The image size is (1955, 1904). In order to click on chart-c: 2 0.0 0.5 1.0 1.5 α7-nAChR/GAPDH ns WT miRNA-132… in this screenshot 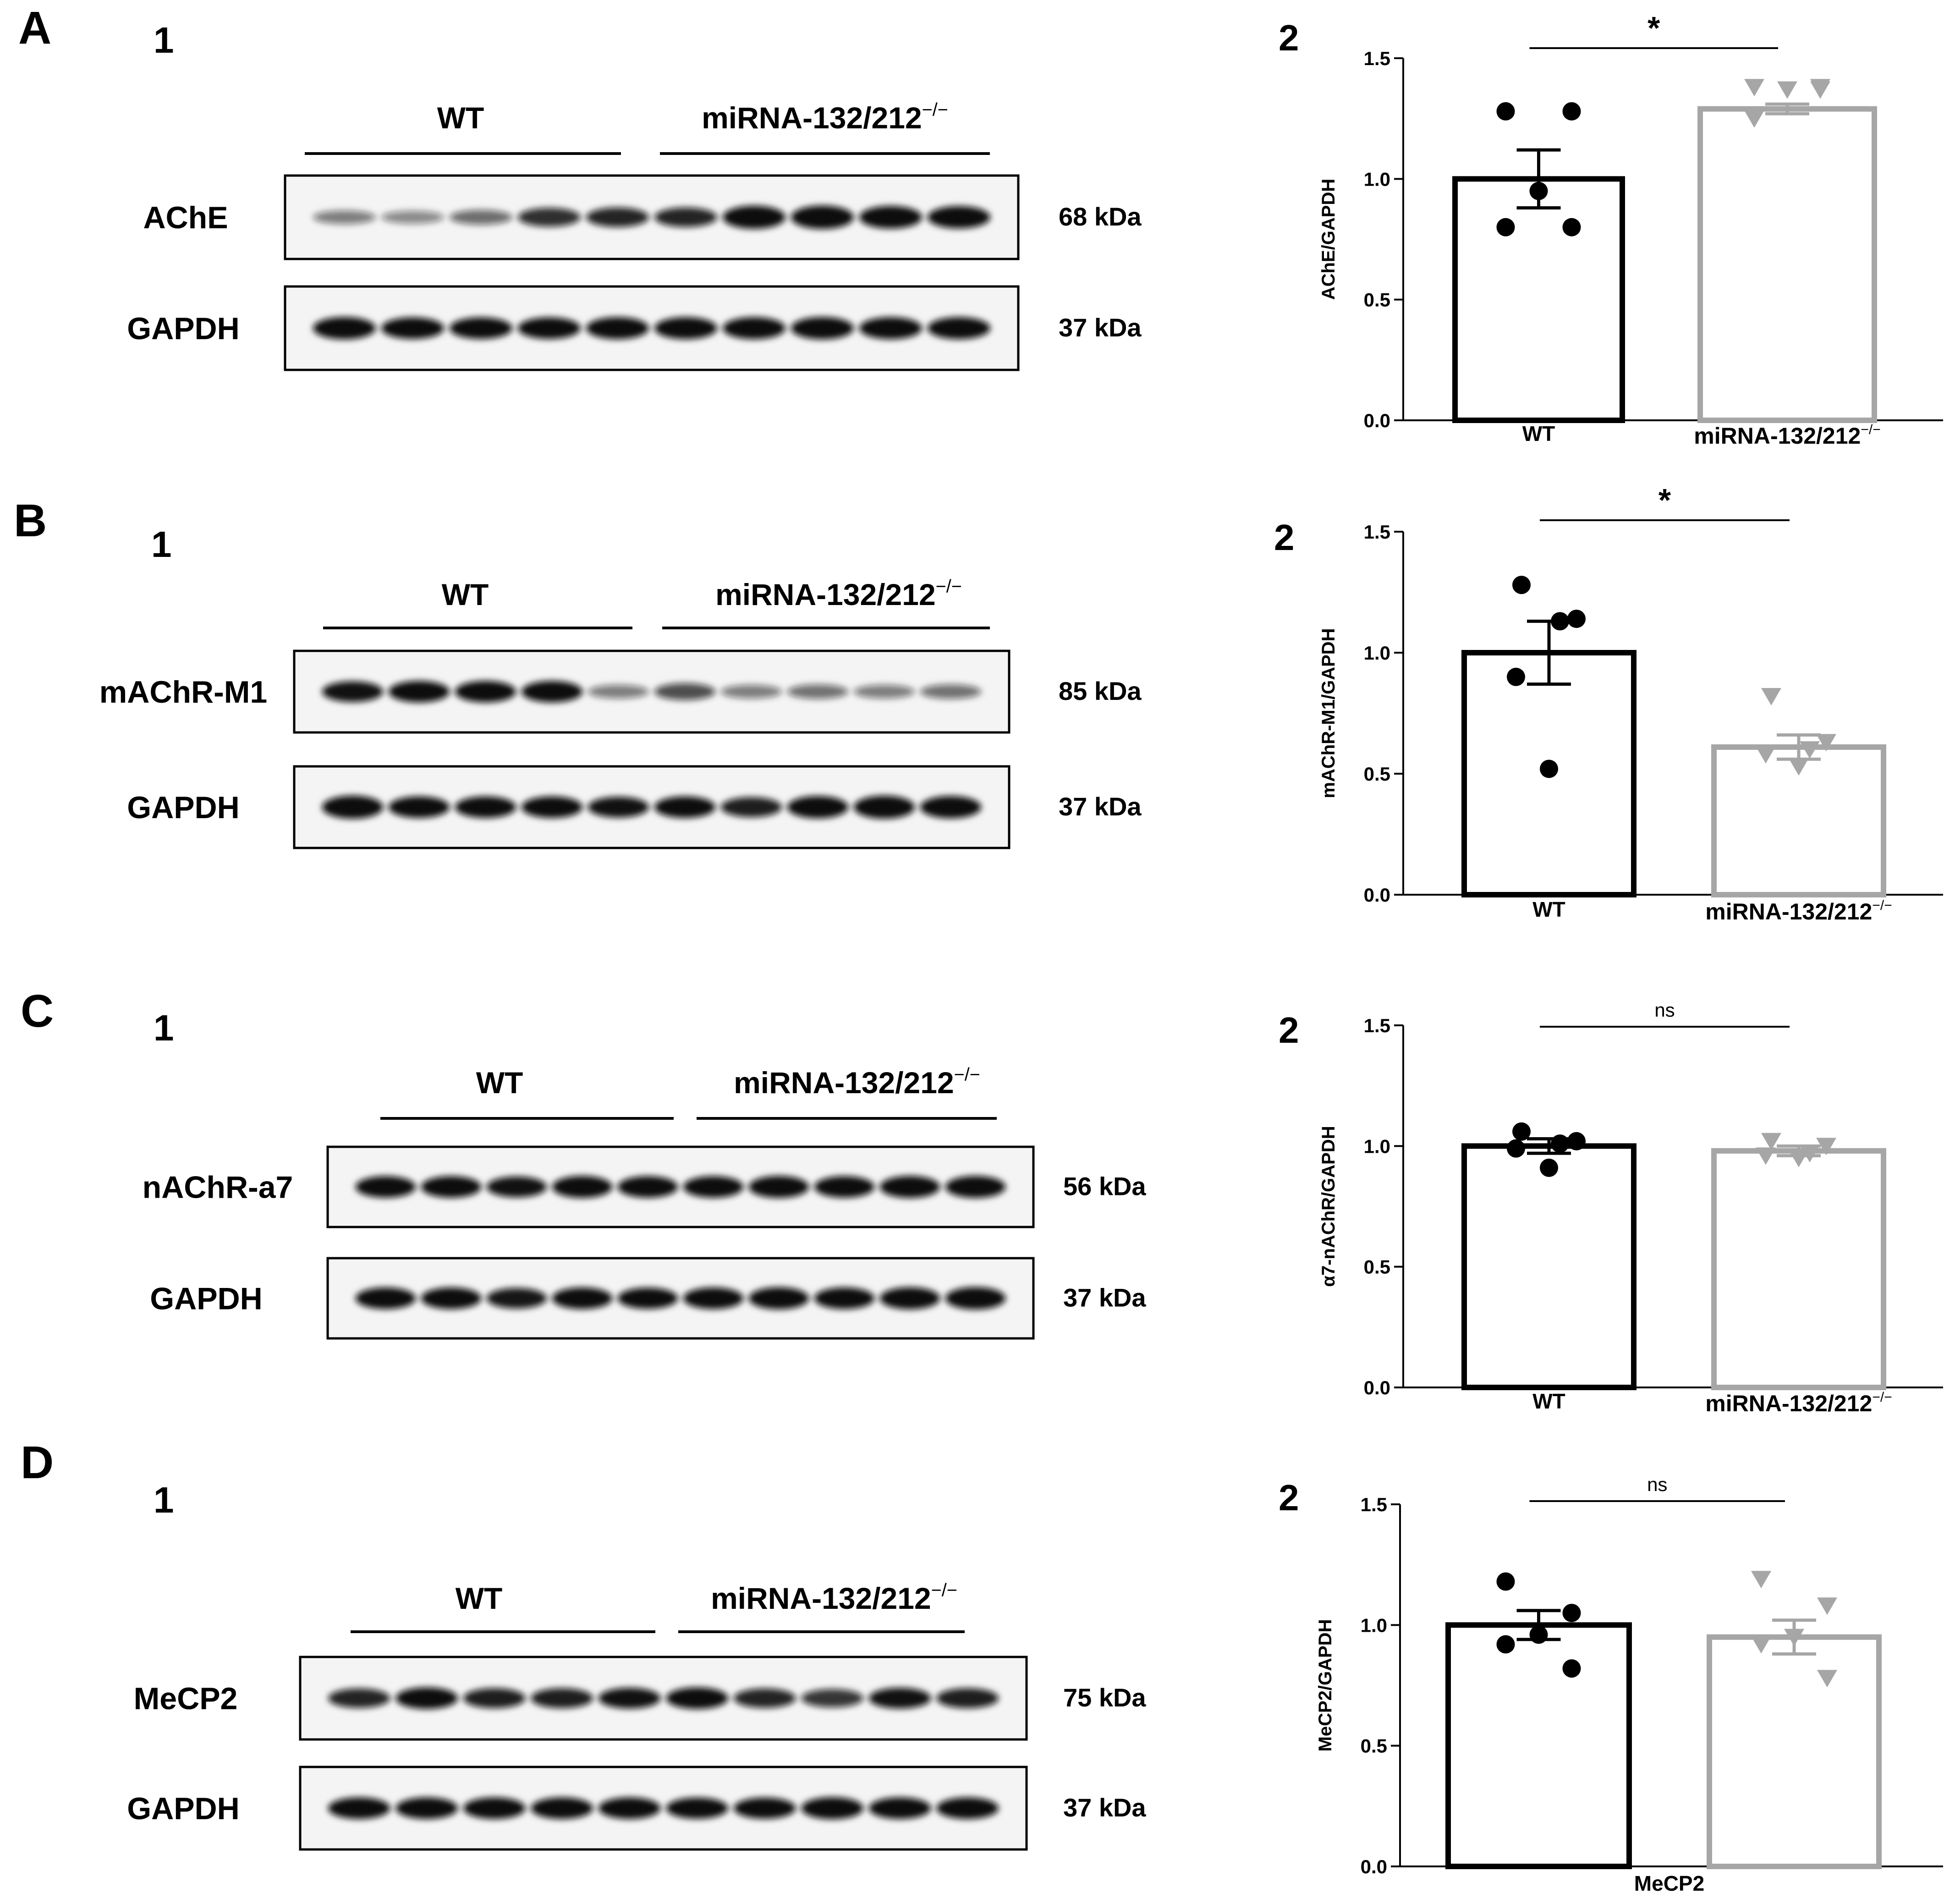, I will do `click(1611, 1207)`.